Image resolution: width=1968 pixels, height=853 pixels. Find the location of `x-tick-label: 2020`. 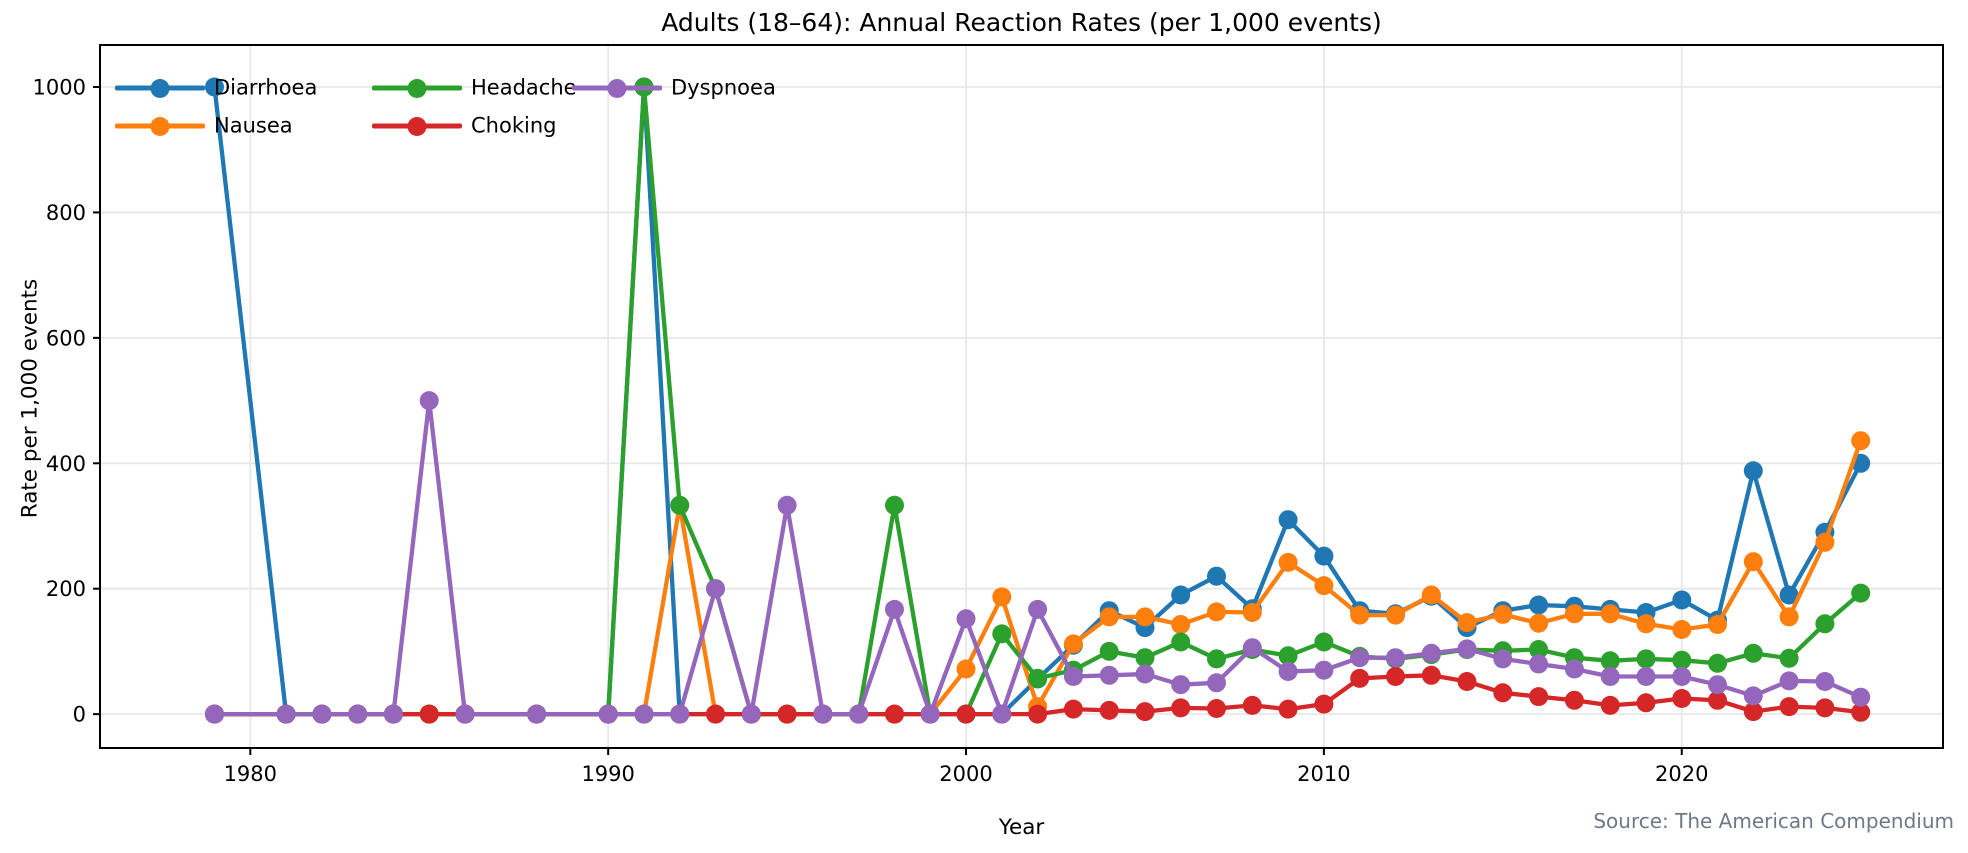

x-tick-label: 2020 is located at coordinates (1681, 774).